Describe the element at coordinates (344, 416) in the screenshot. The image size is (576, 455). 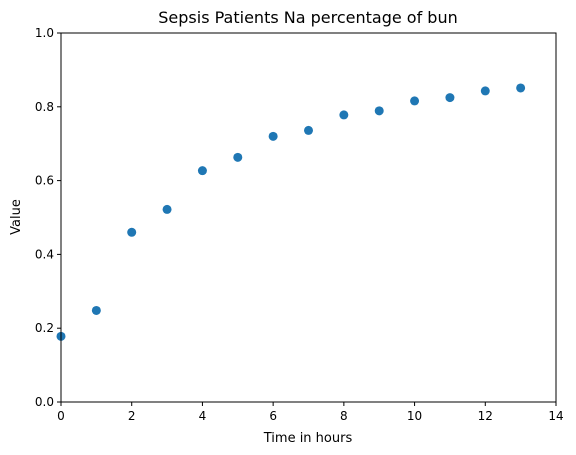
I see `x-tick-label: 8` at that location.